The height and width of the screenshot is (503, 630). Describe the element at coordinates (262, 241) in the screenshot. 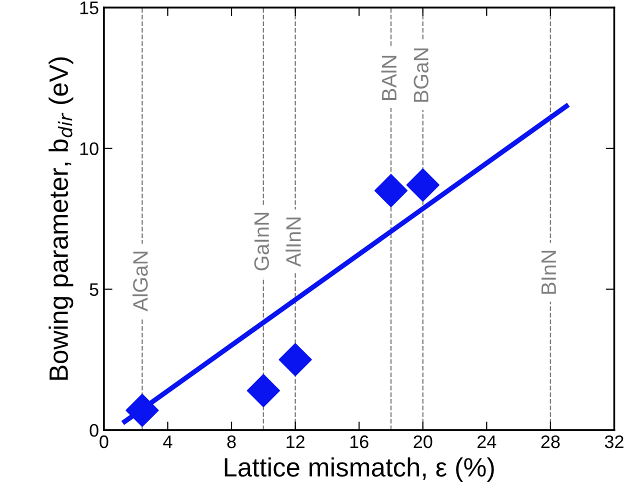

I see `annotation: GaInN` at that location.